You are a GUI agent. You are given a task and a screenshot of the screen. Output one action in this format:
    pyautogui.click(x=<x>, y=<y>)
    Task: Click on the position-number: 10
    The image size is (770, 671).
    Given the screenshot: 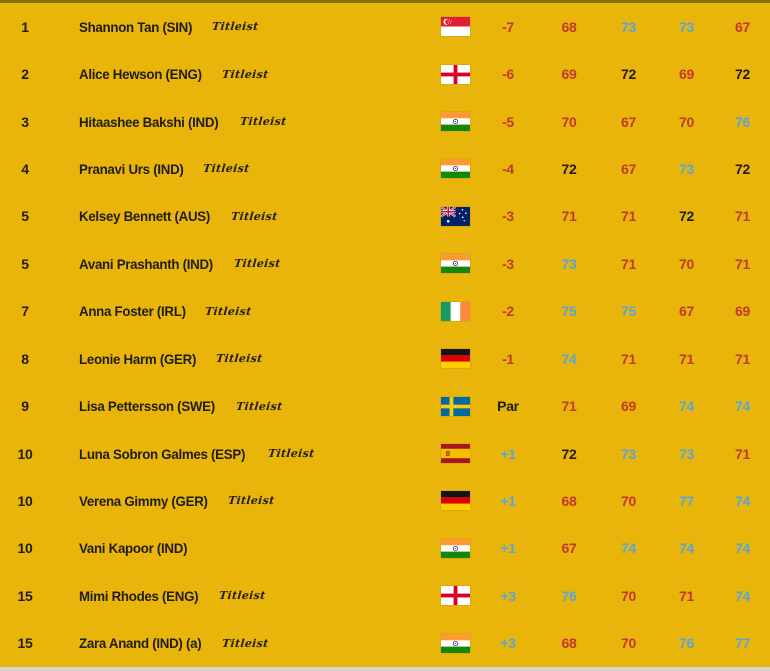 What is the action you would take?
    pyautogui.click(x=25, y=500)
    